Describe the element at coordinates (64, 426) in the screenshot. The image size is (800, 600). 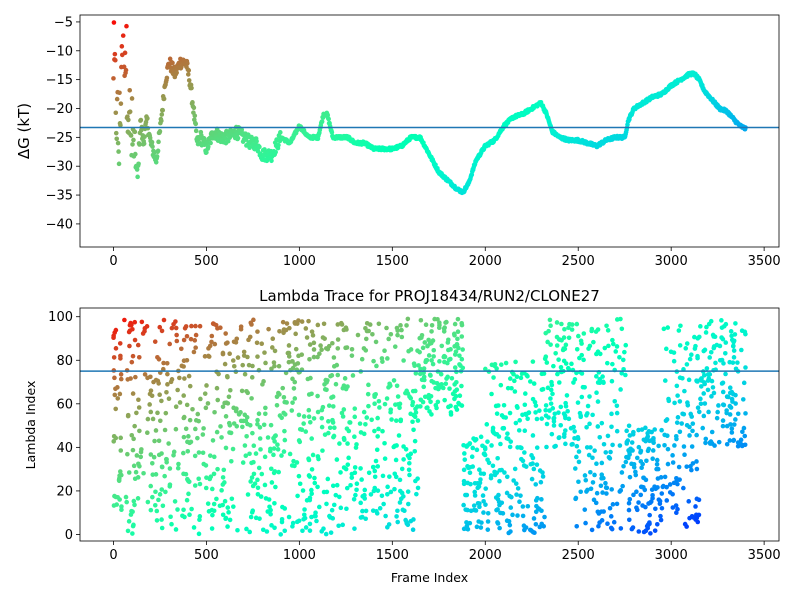
I see `lambda-y-axis: 0 20 40 60 80 100` at that location.